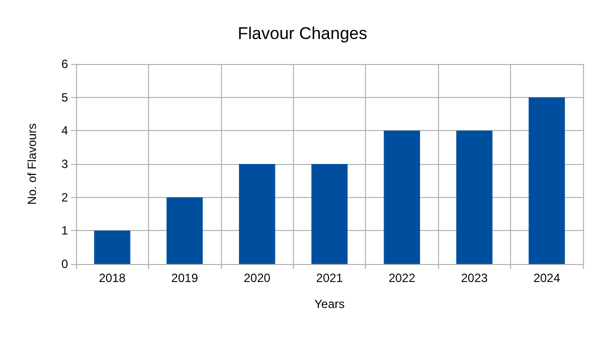 This screenshot has height=340, width=605. I want to click on y-axis-title: No. of Flavours, so click(32, 164).